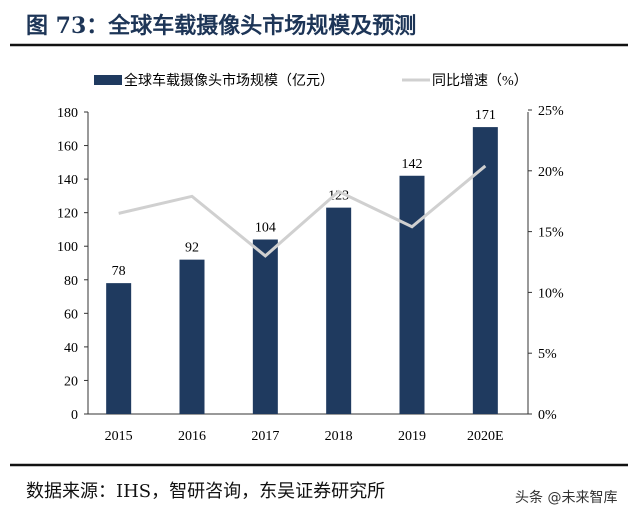  I want to click on x-tick-label: 2015, so click(119, 436).